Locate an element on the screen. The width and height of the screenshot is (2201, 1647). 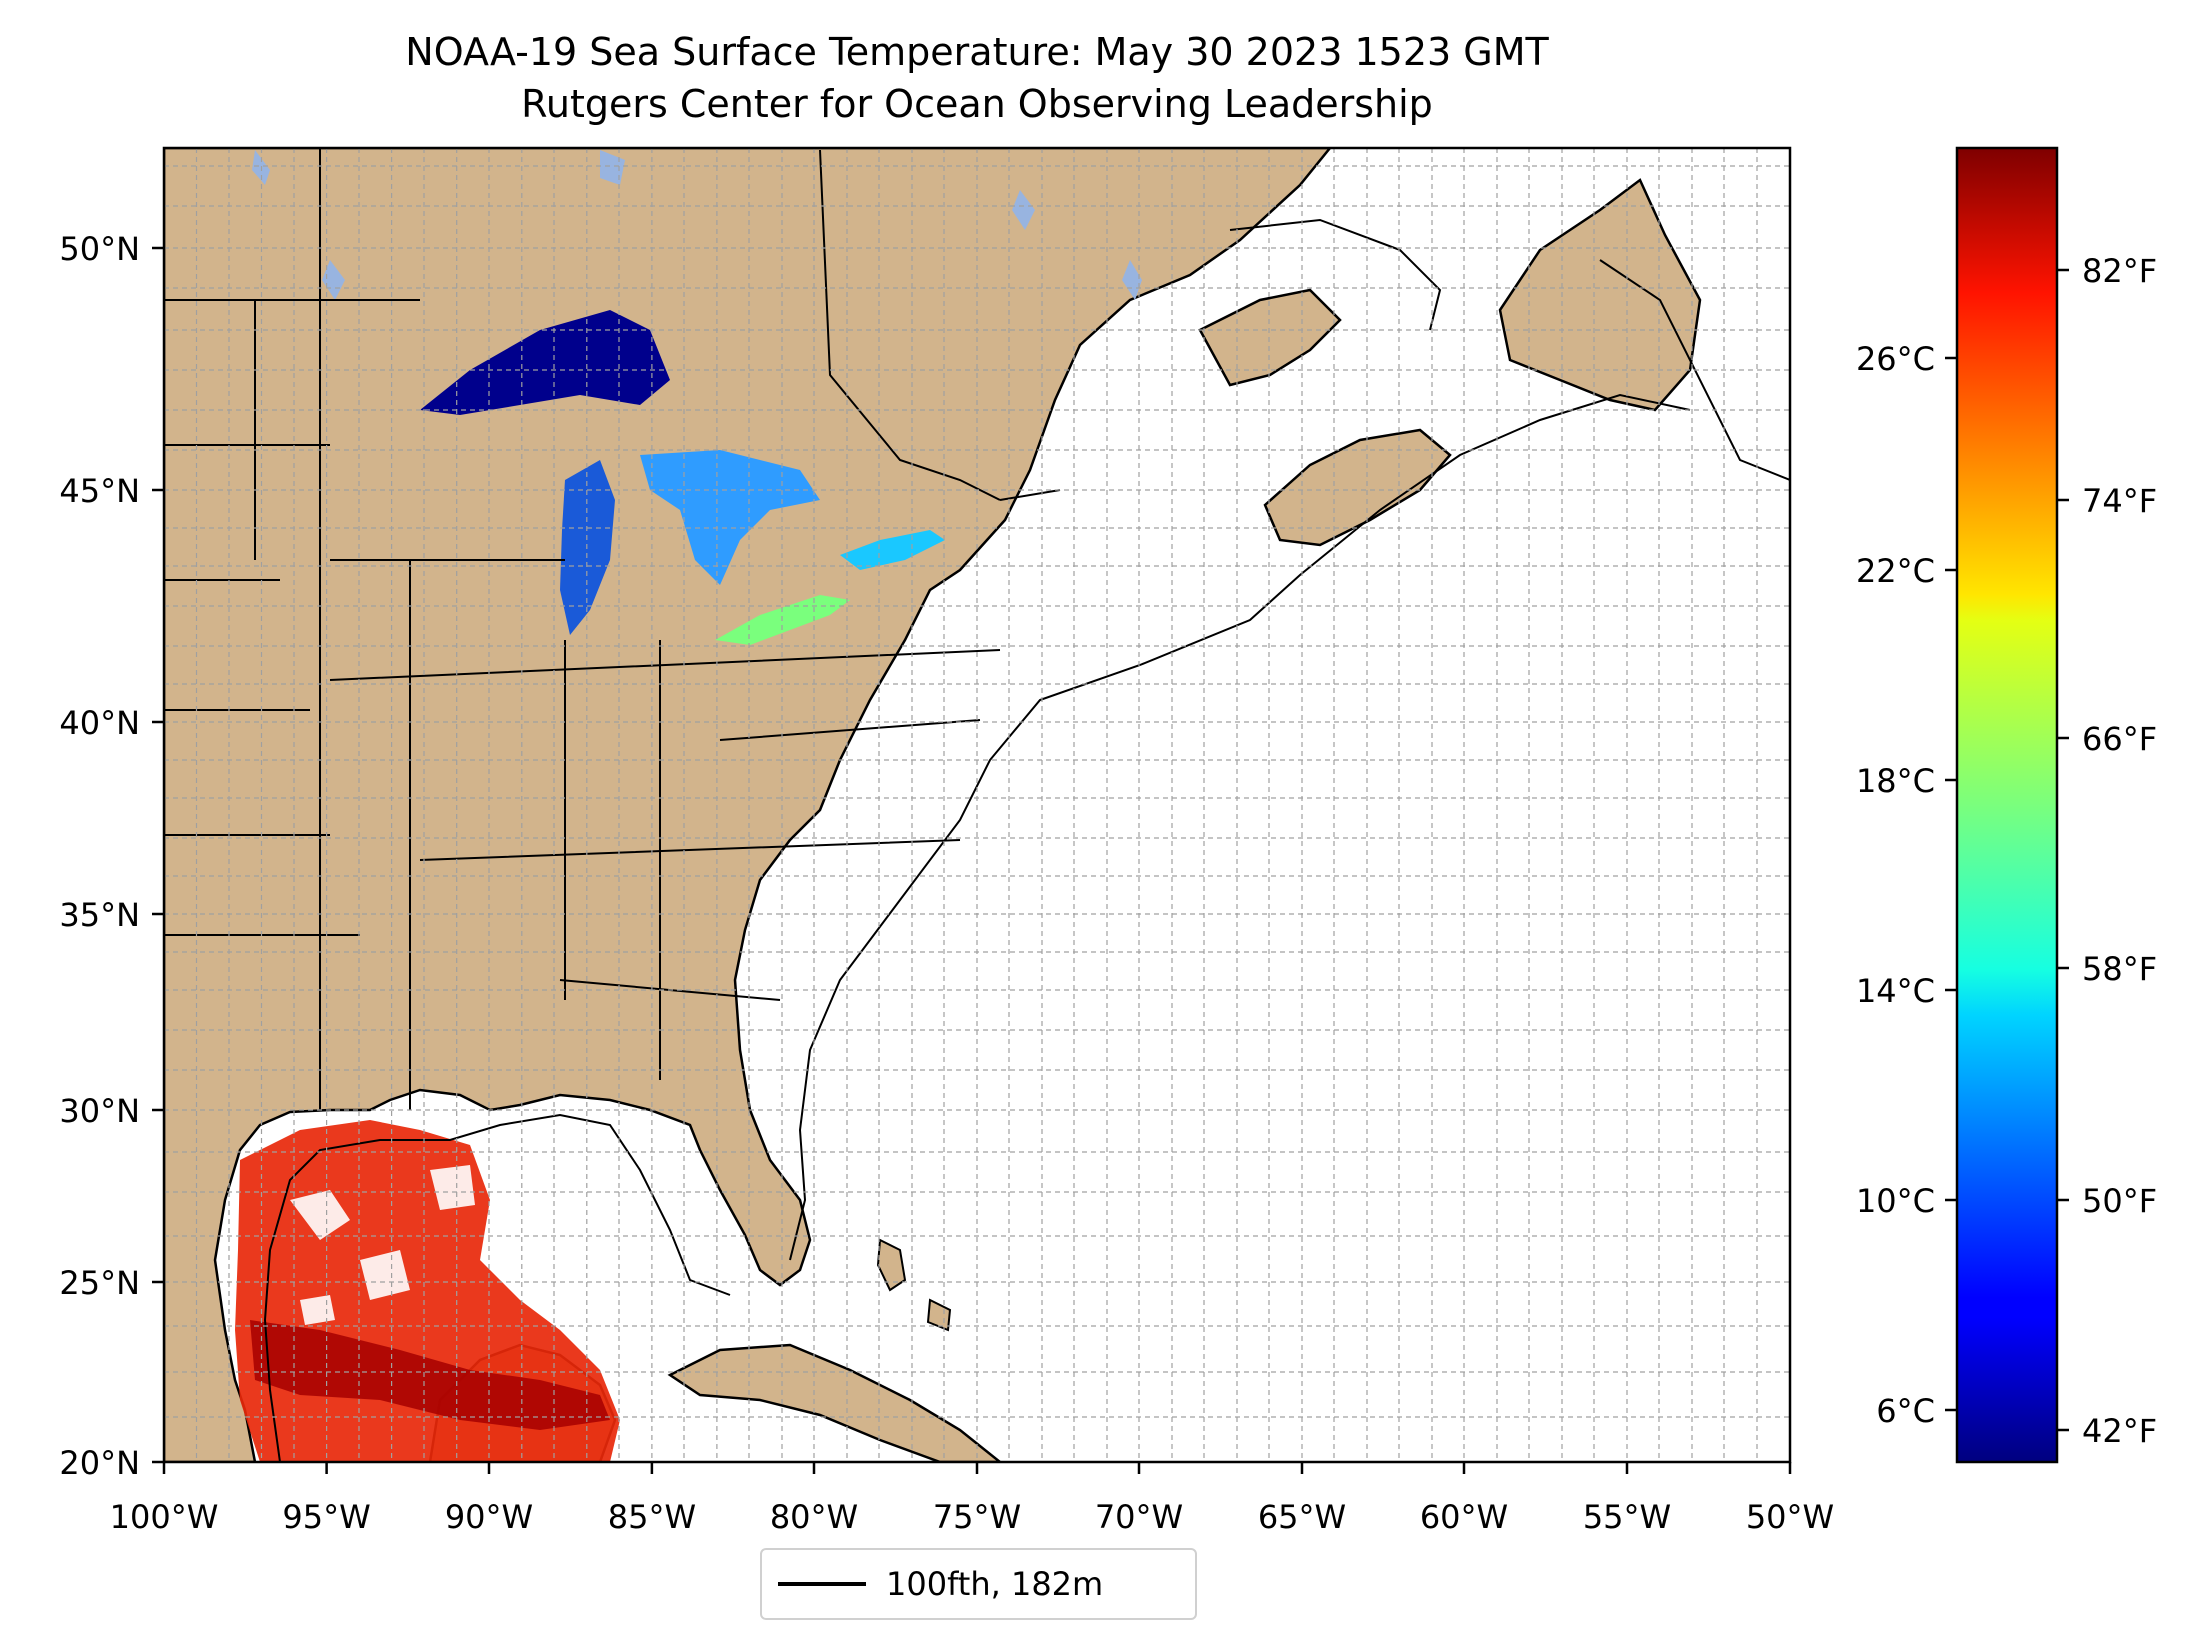
fahrenheit-tick-label: 82°F is located at coordinates (2119, 271).